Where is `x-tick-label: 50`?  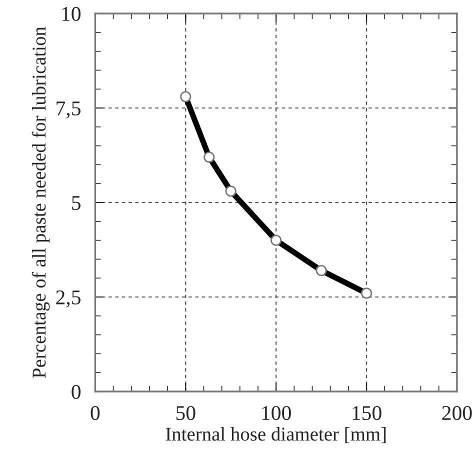
x-tick-label: 50 is located at coordinates (186, 413).